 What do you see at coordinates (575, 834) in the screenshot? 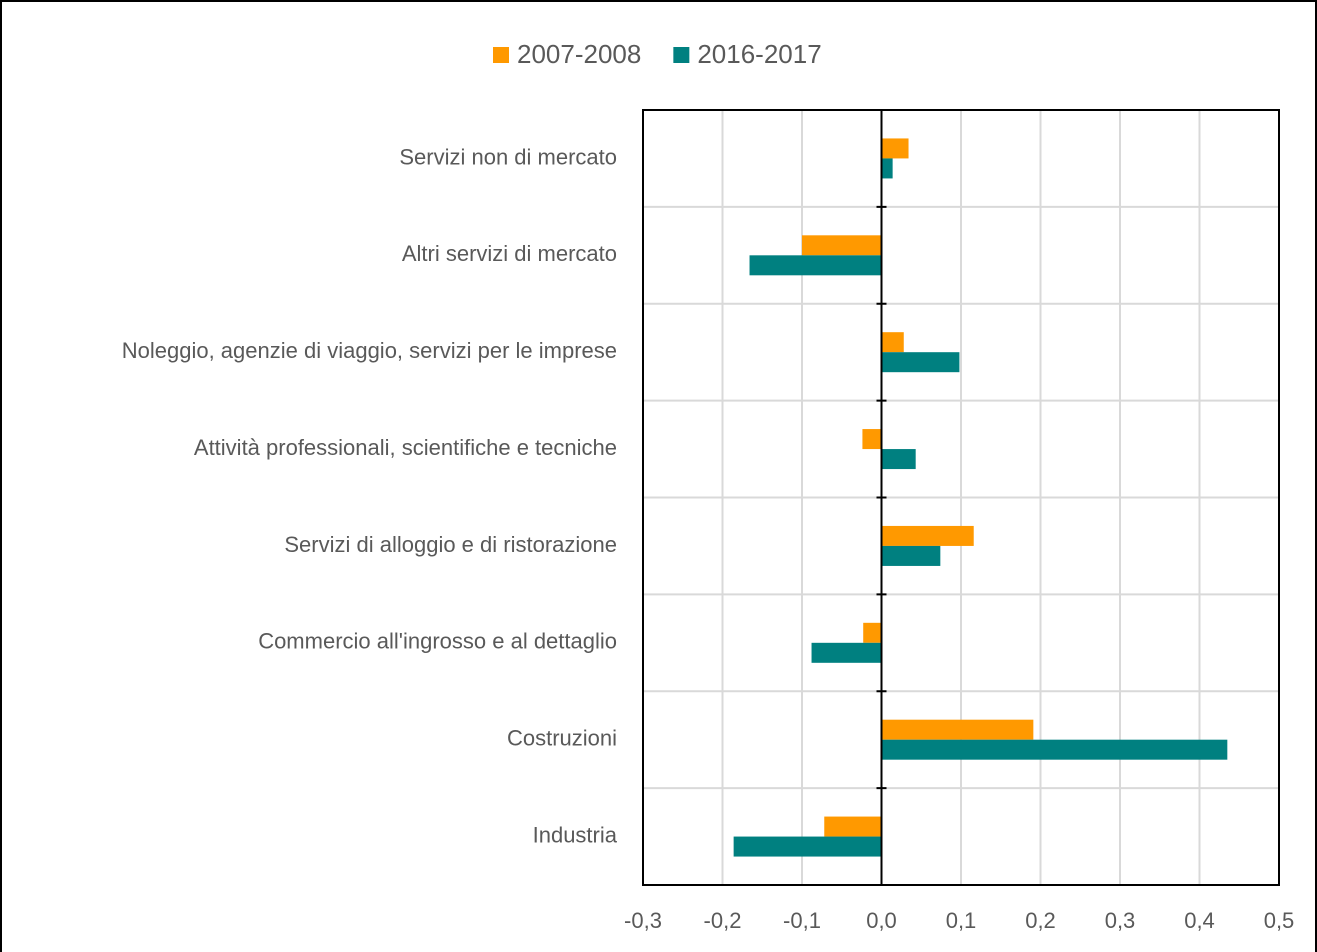
I see `y-tick-label: Industria` at bounding box center [575, 834].